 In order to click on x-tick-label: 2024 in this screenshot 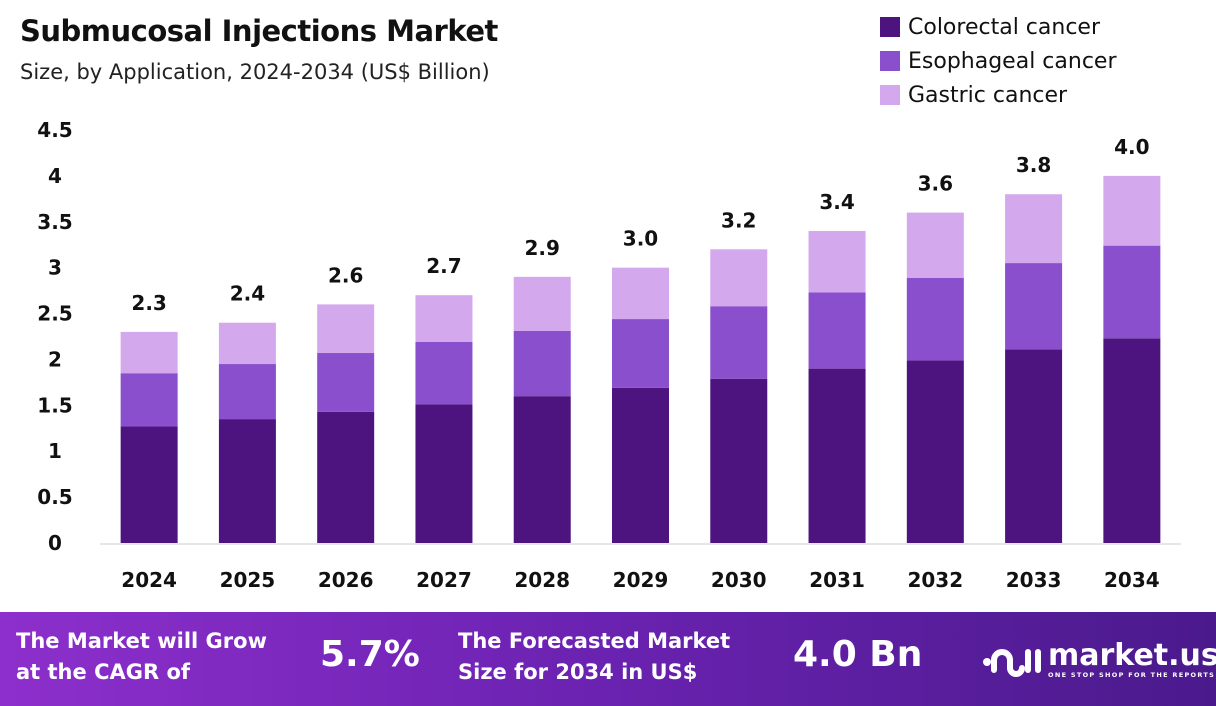, I will do `click(149, 580)`.